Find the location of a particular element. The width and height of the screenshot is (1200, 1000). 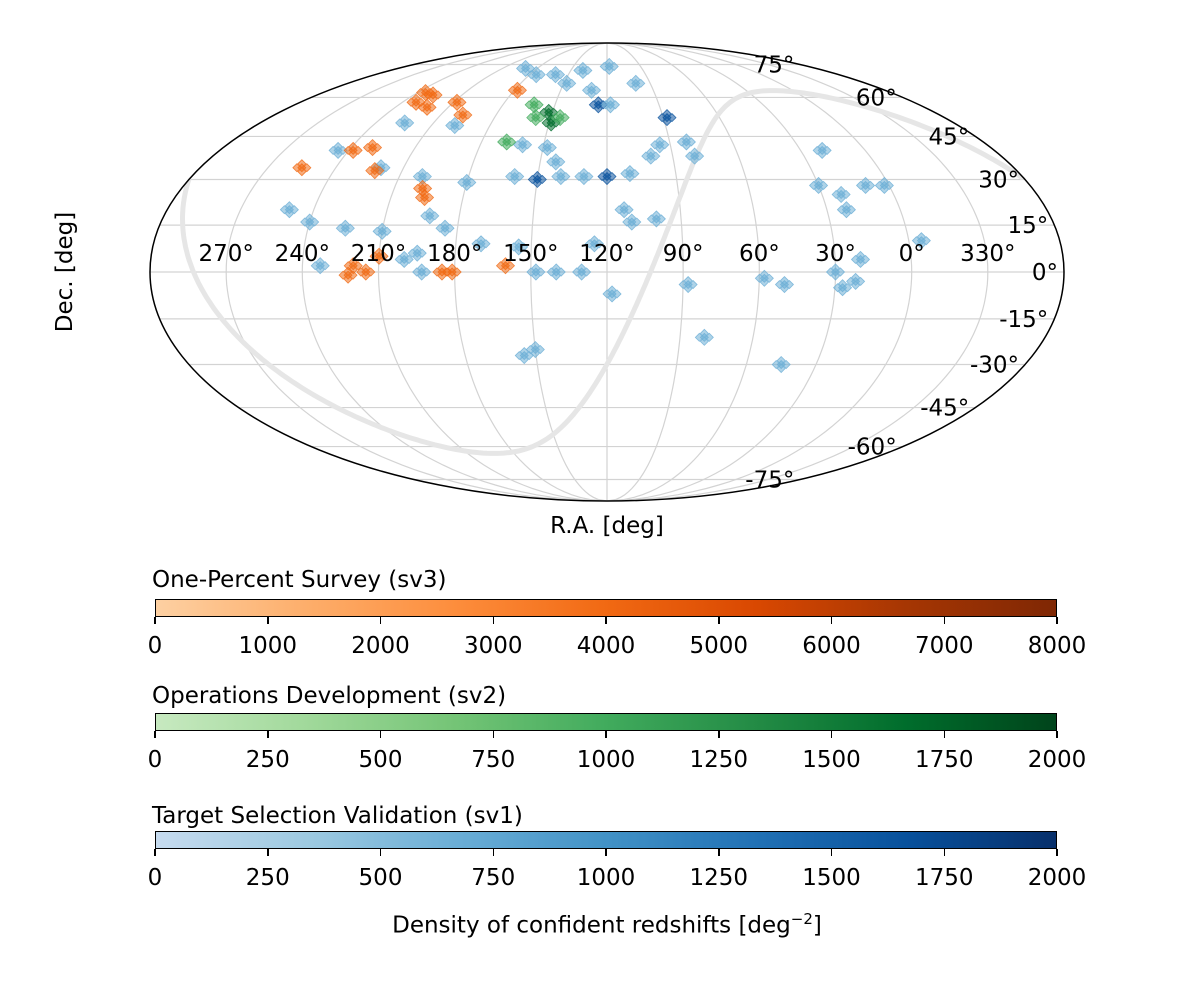

ra-tick-label: 60° is located at coordinates (759, 254).